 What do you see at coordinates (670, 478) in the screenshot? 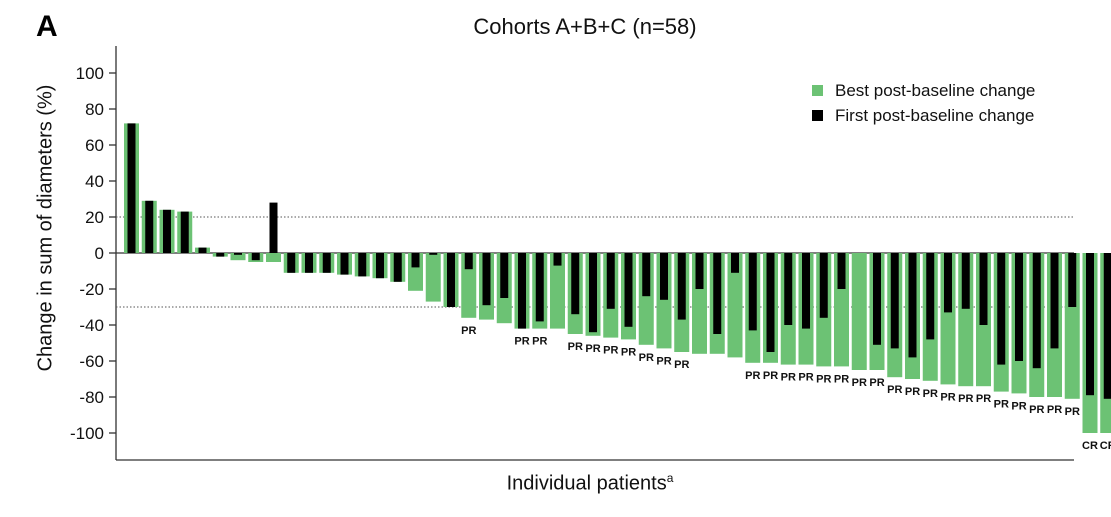
I see `x-axis-label-superscript: a` at bounding box center [670, 478].